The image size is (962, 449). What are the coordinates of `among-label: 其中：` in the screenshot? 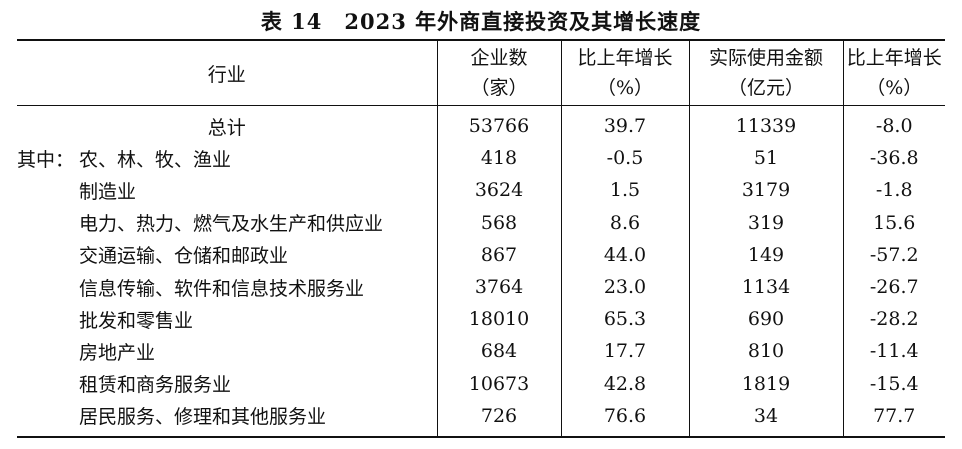 It's located at (46, 159).